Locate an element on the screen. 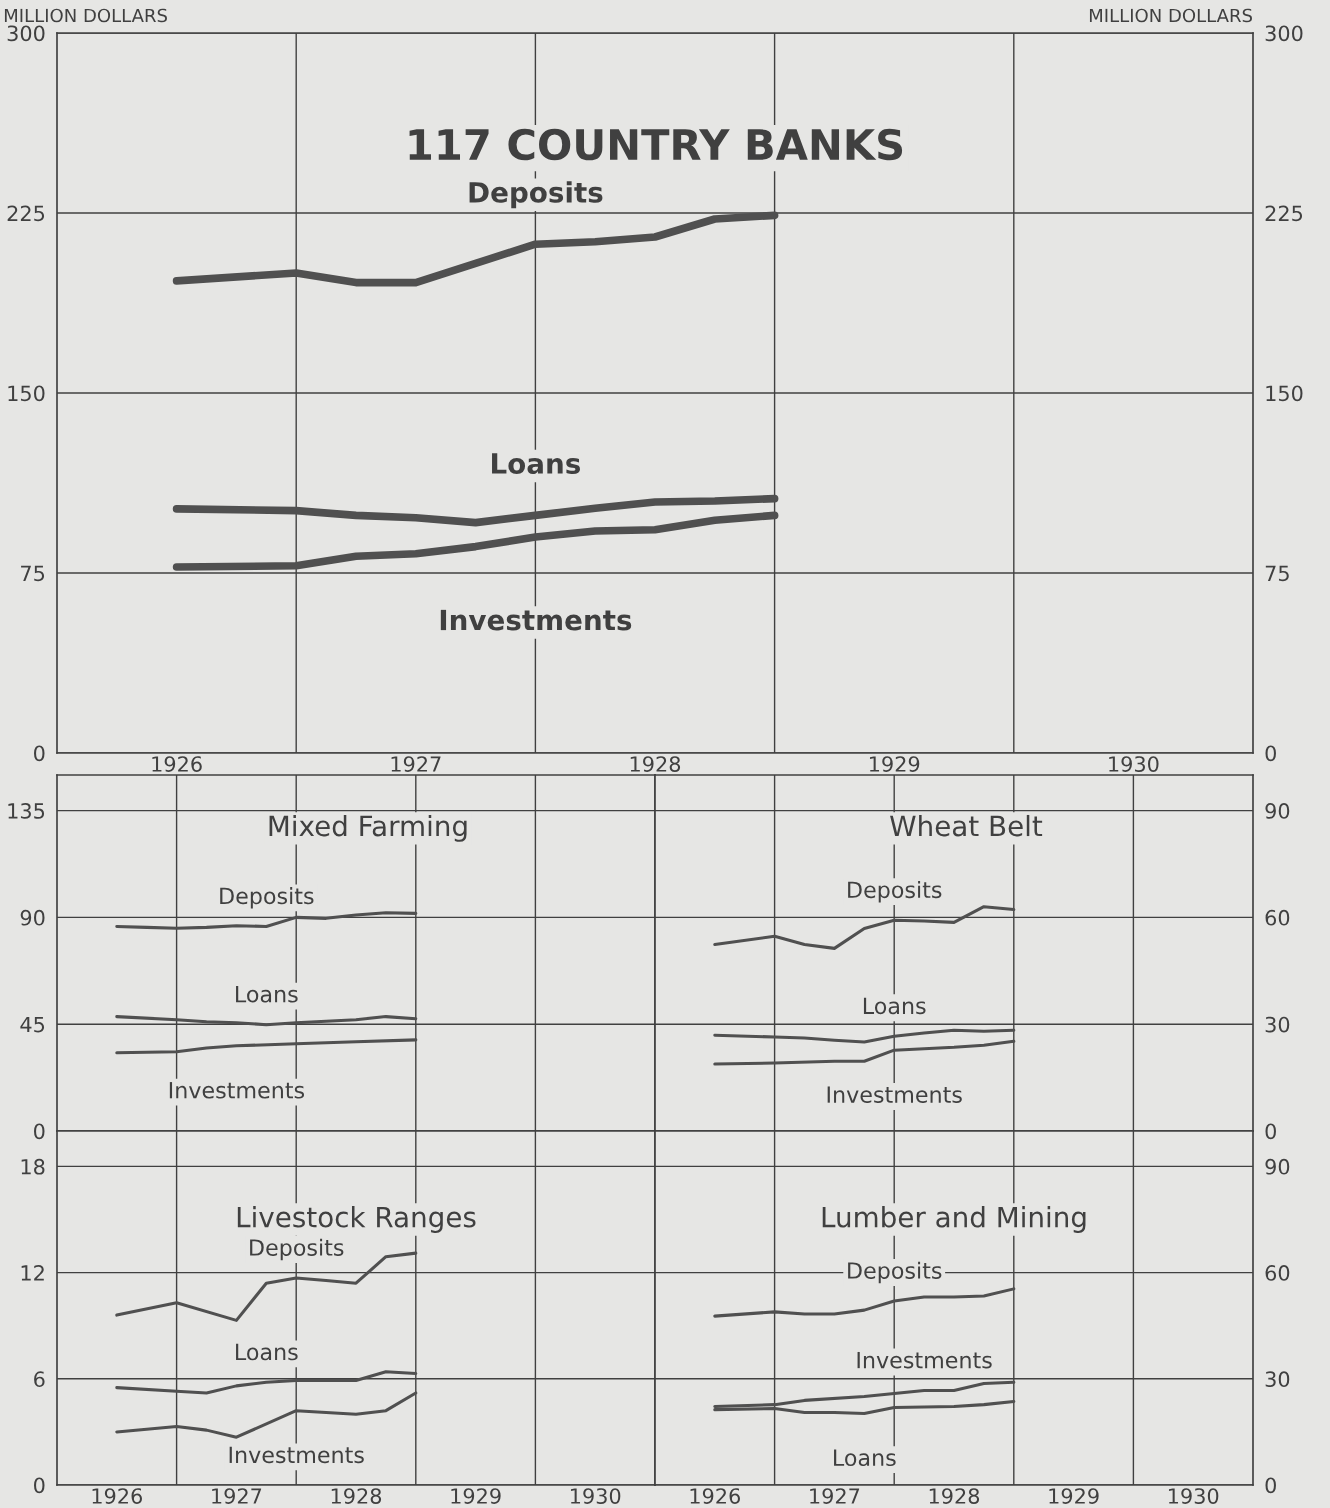 The width and height of the screenshot is (1330, 1508). y-tick-label: 135 is located at coordinates (26, 811).